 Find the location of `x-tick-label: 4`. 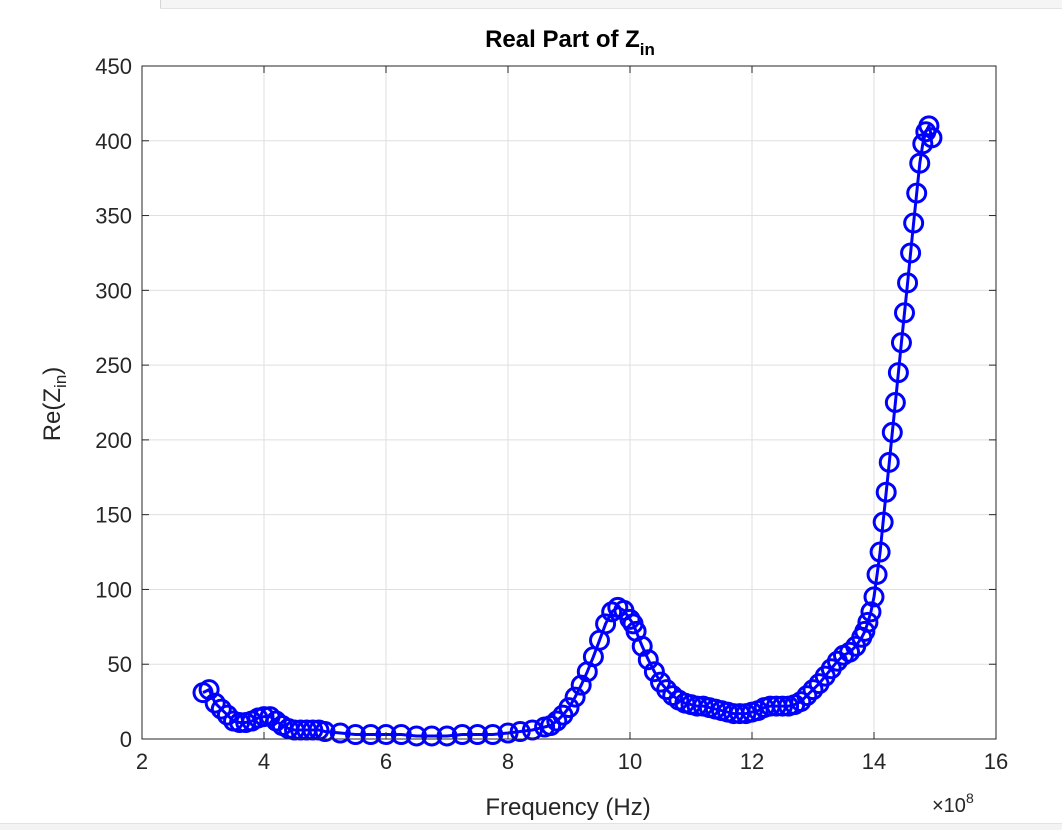

x-tick-label: 4 is located at coordinates (264, 761).